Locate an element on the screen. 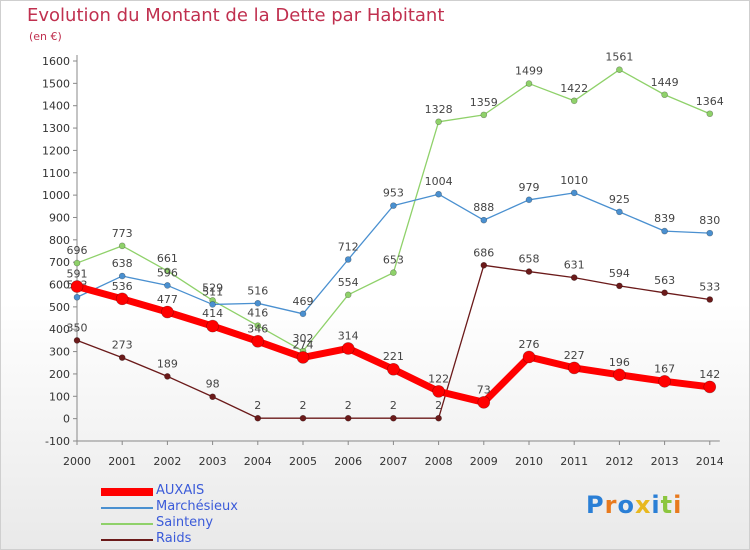 The image size is (750, 550). data-label-march-sieux: 979 is located at coordinates (529, 187).